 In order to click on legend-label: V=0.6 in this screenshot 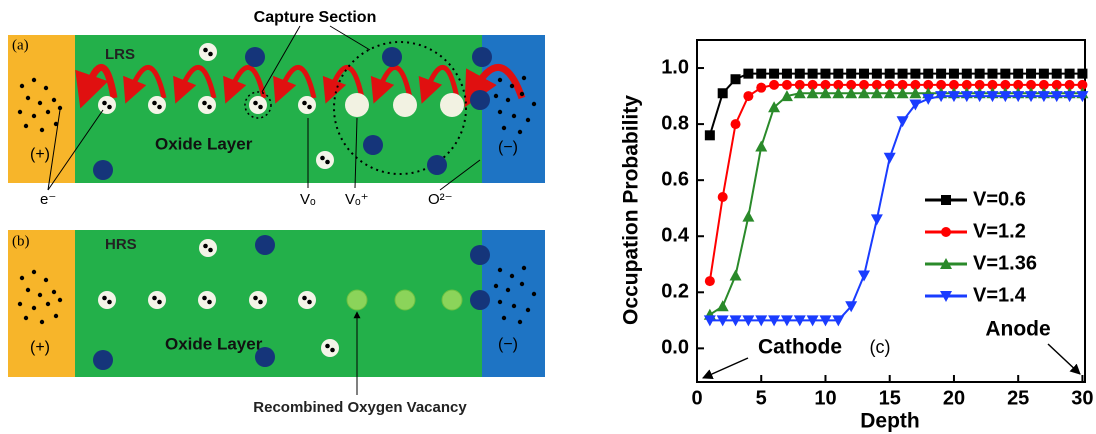, I will do `click(999, 199)`.